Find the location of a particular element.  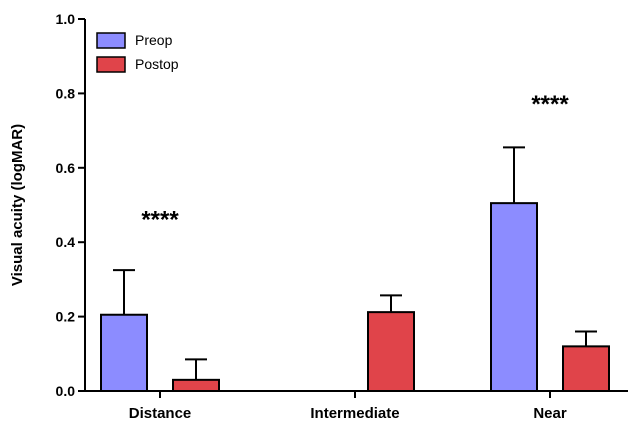

y-tick-label: 0.4 is located at coordinates (66, 242).